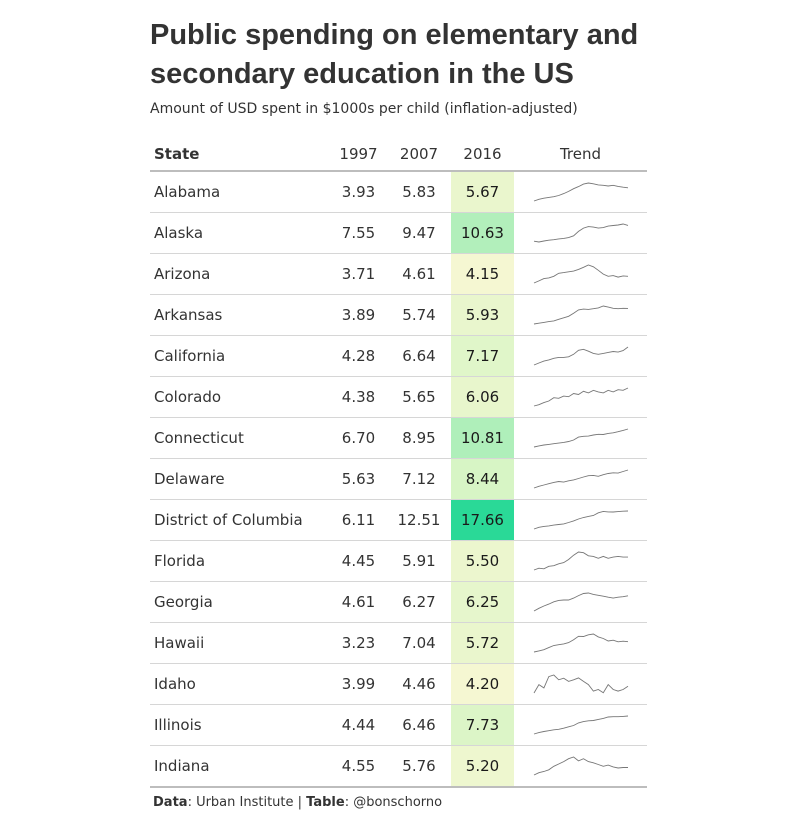 Image resolution: width=793 pixels, height=838 pixels. I want to click on value-1997-cell: 3.71, so click(358, 274).